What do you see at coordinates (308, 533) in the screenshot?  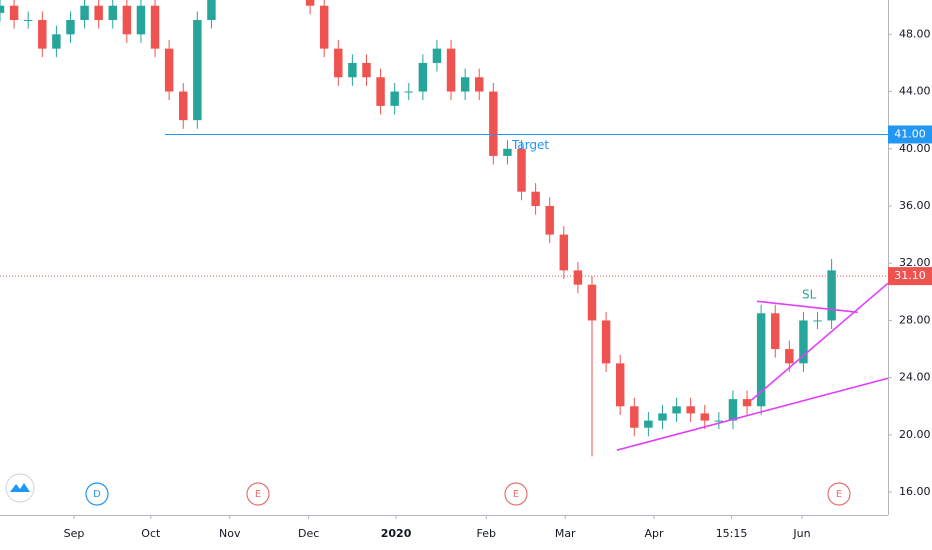 I see `x-tick-label: Dec` at bounding box center [308, 533].